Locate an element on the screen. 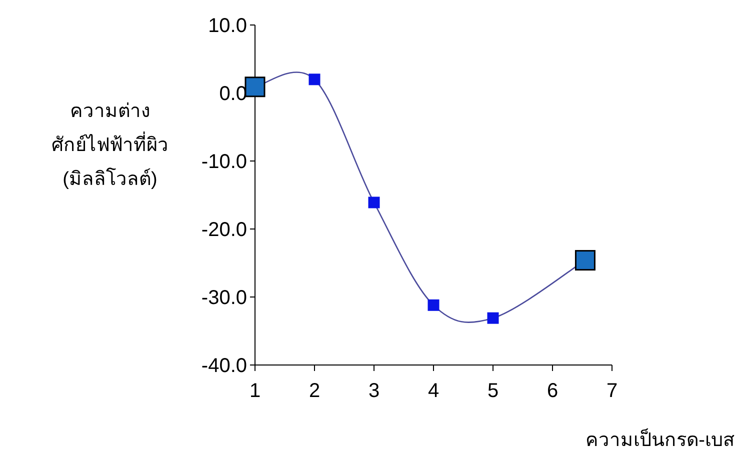  y-tick-label: -20.0 is located at coordinates (224, 230).